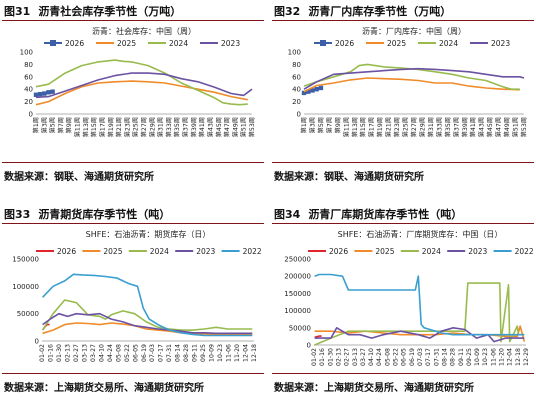 The image size is (536, 411). Describe the element at coordinates (144, 31) in the screenshot. I see `chart-subtitle: 沥青：社会库存：中国（周）` at that location.